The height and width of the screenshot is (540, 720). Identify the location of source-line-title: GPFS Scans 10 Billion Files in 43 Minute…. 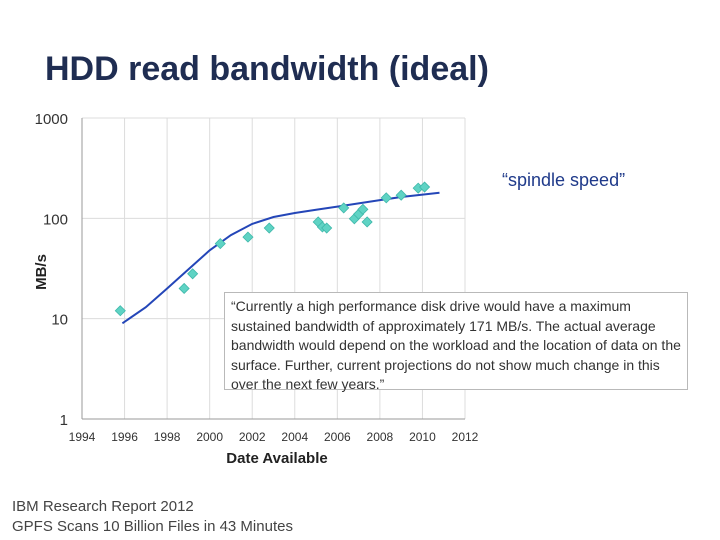
(152, 526).